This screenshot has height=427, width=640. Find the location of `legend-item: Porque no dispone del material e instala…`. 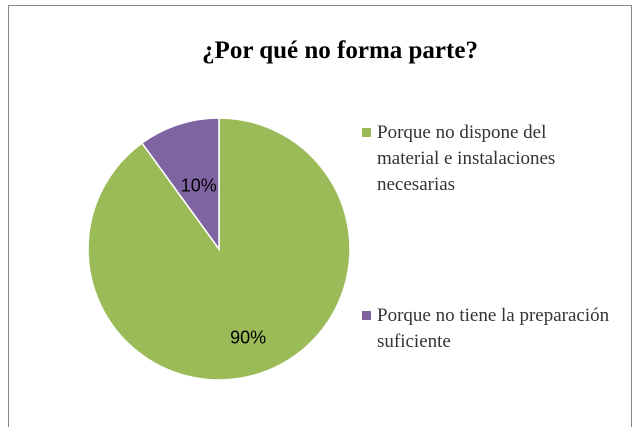

legend-item: Porque no dispone del material e instala… is located at coordinates (497, 159).